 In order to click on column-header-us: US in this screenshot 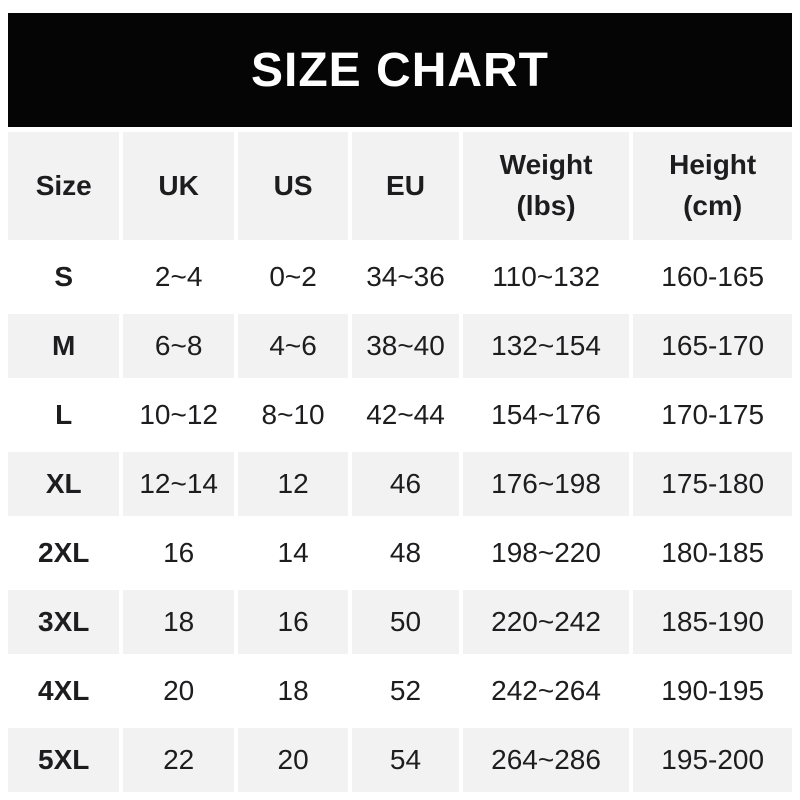, I will do `click(293, 186)`.